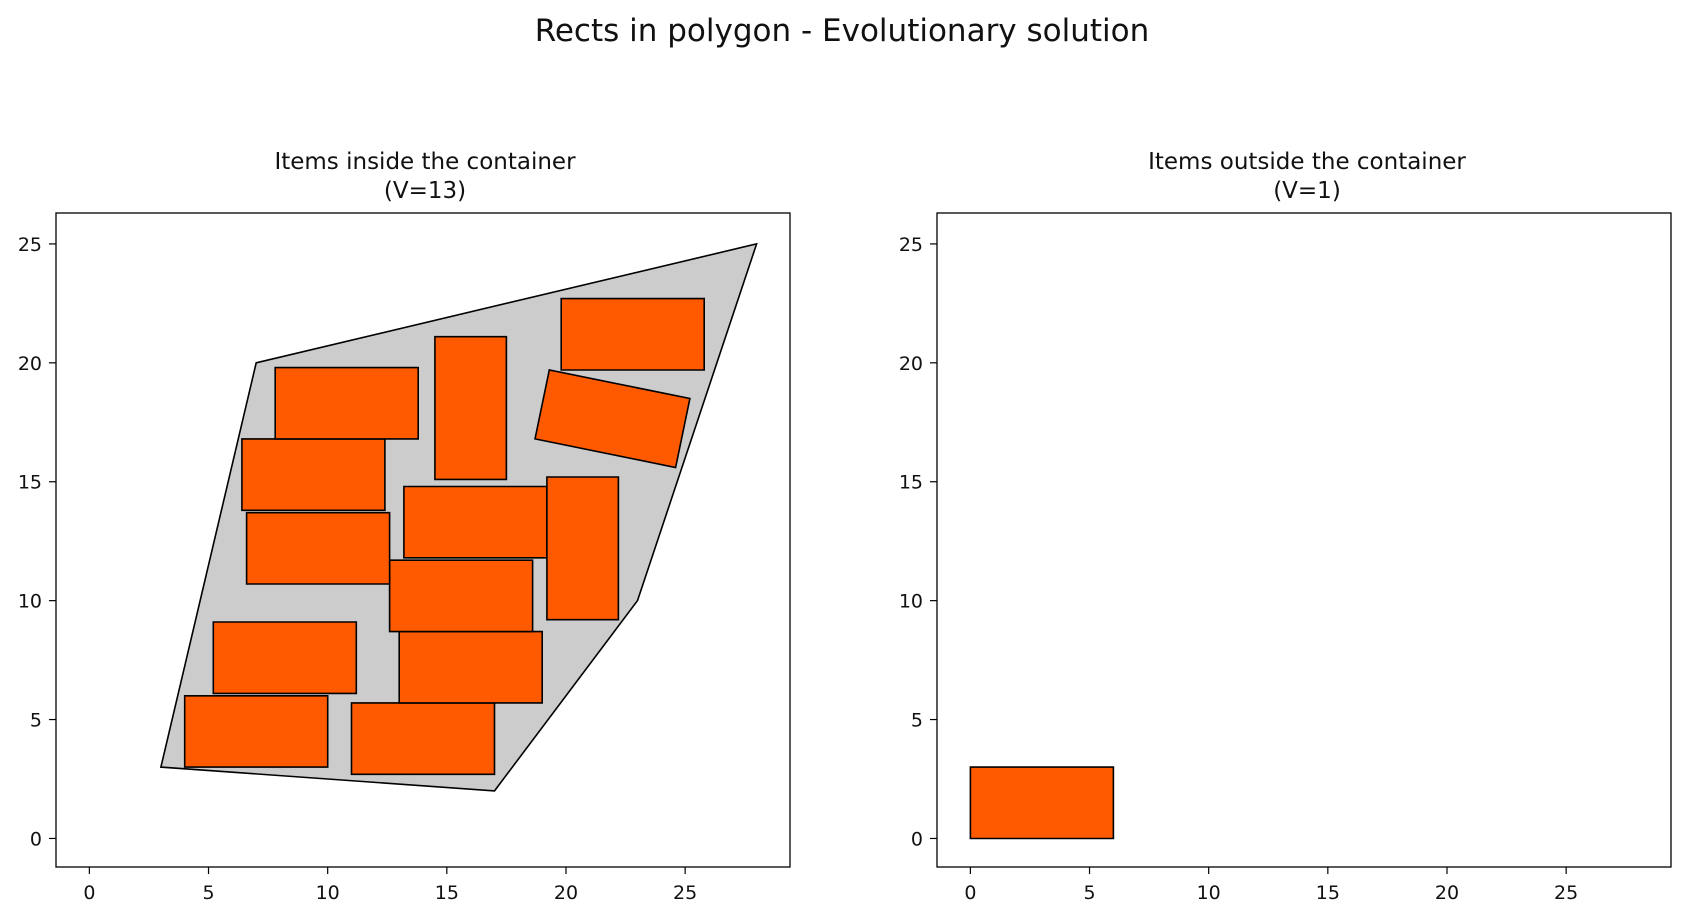 The width and height of the screenshot is (1684, 920). I want to click on figure-suptitle: Rects in polygon - Evolutionary solution, so click(842, 31).